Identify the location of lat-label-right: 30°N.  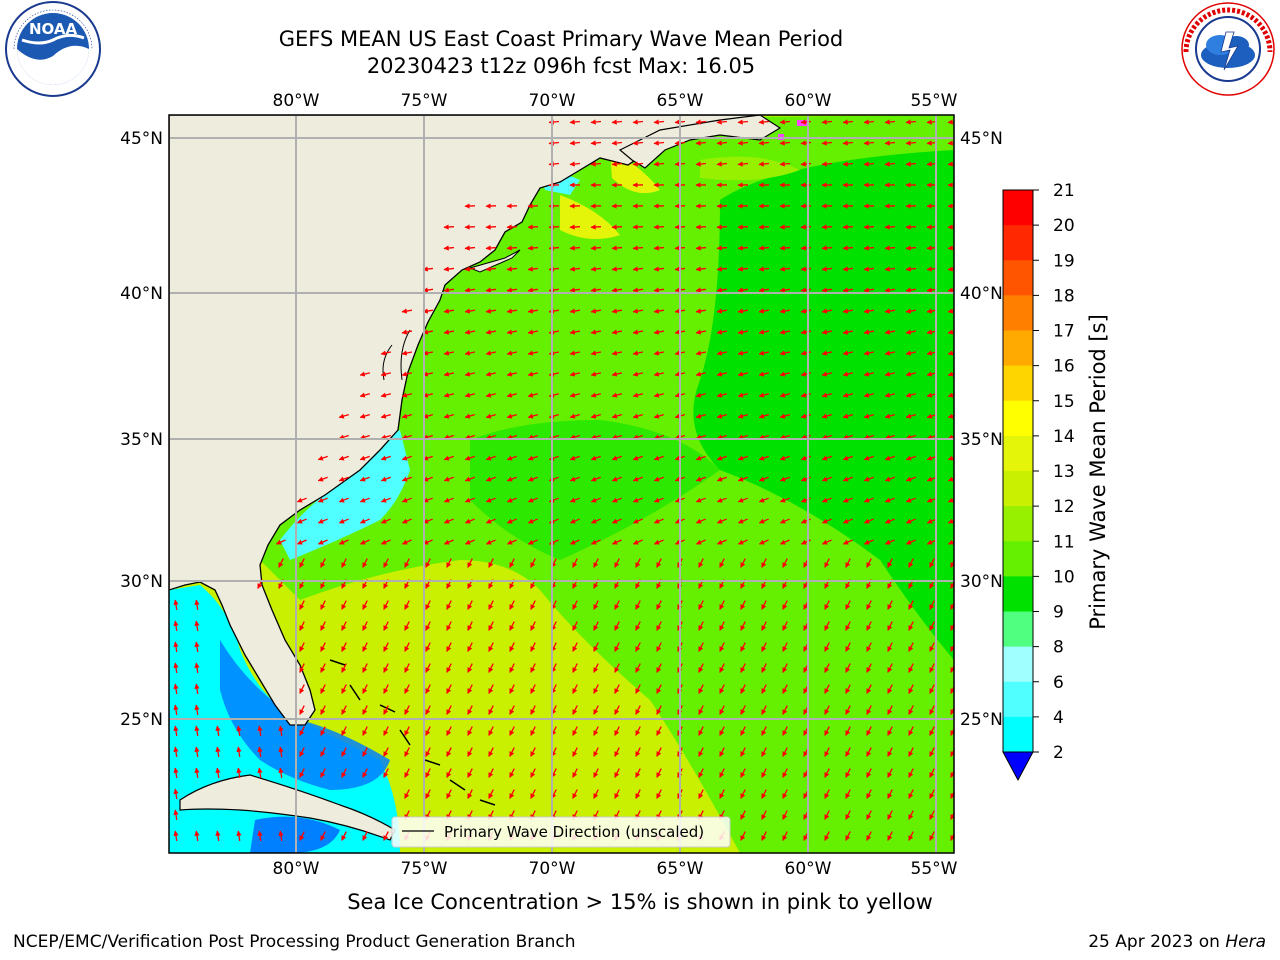
(981, 582).